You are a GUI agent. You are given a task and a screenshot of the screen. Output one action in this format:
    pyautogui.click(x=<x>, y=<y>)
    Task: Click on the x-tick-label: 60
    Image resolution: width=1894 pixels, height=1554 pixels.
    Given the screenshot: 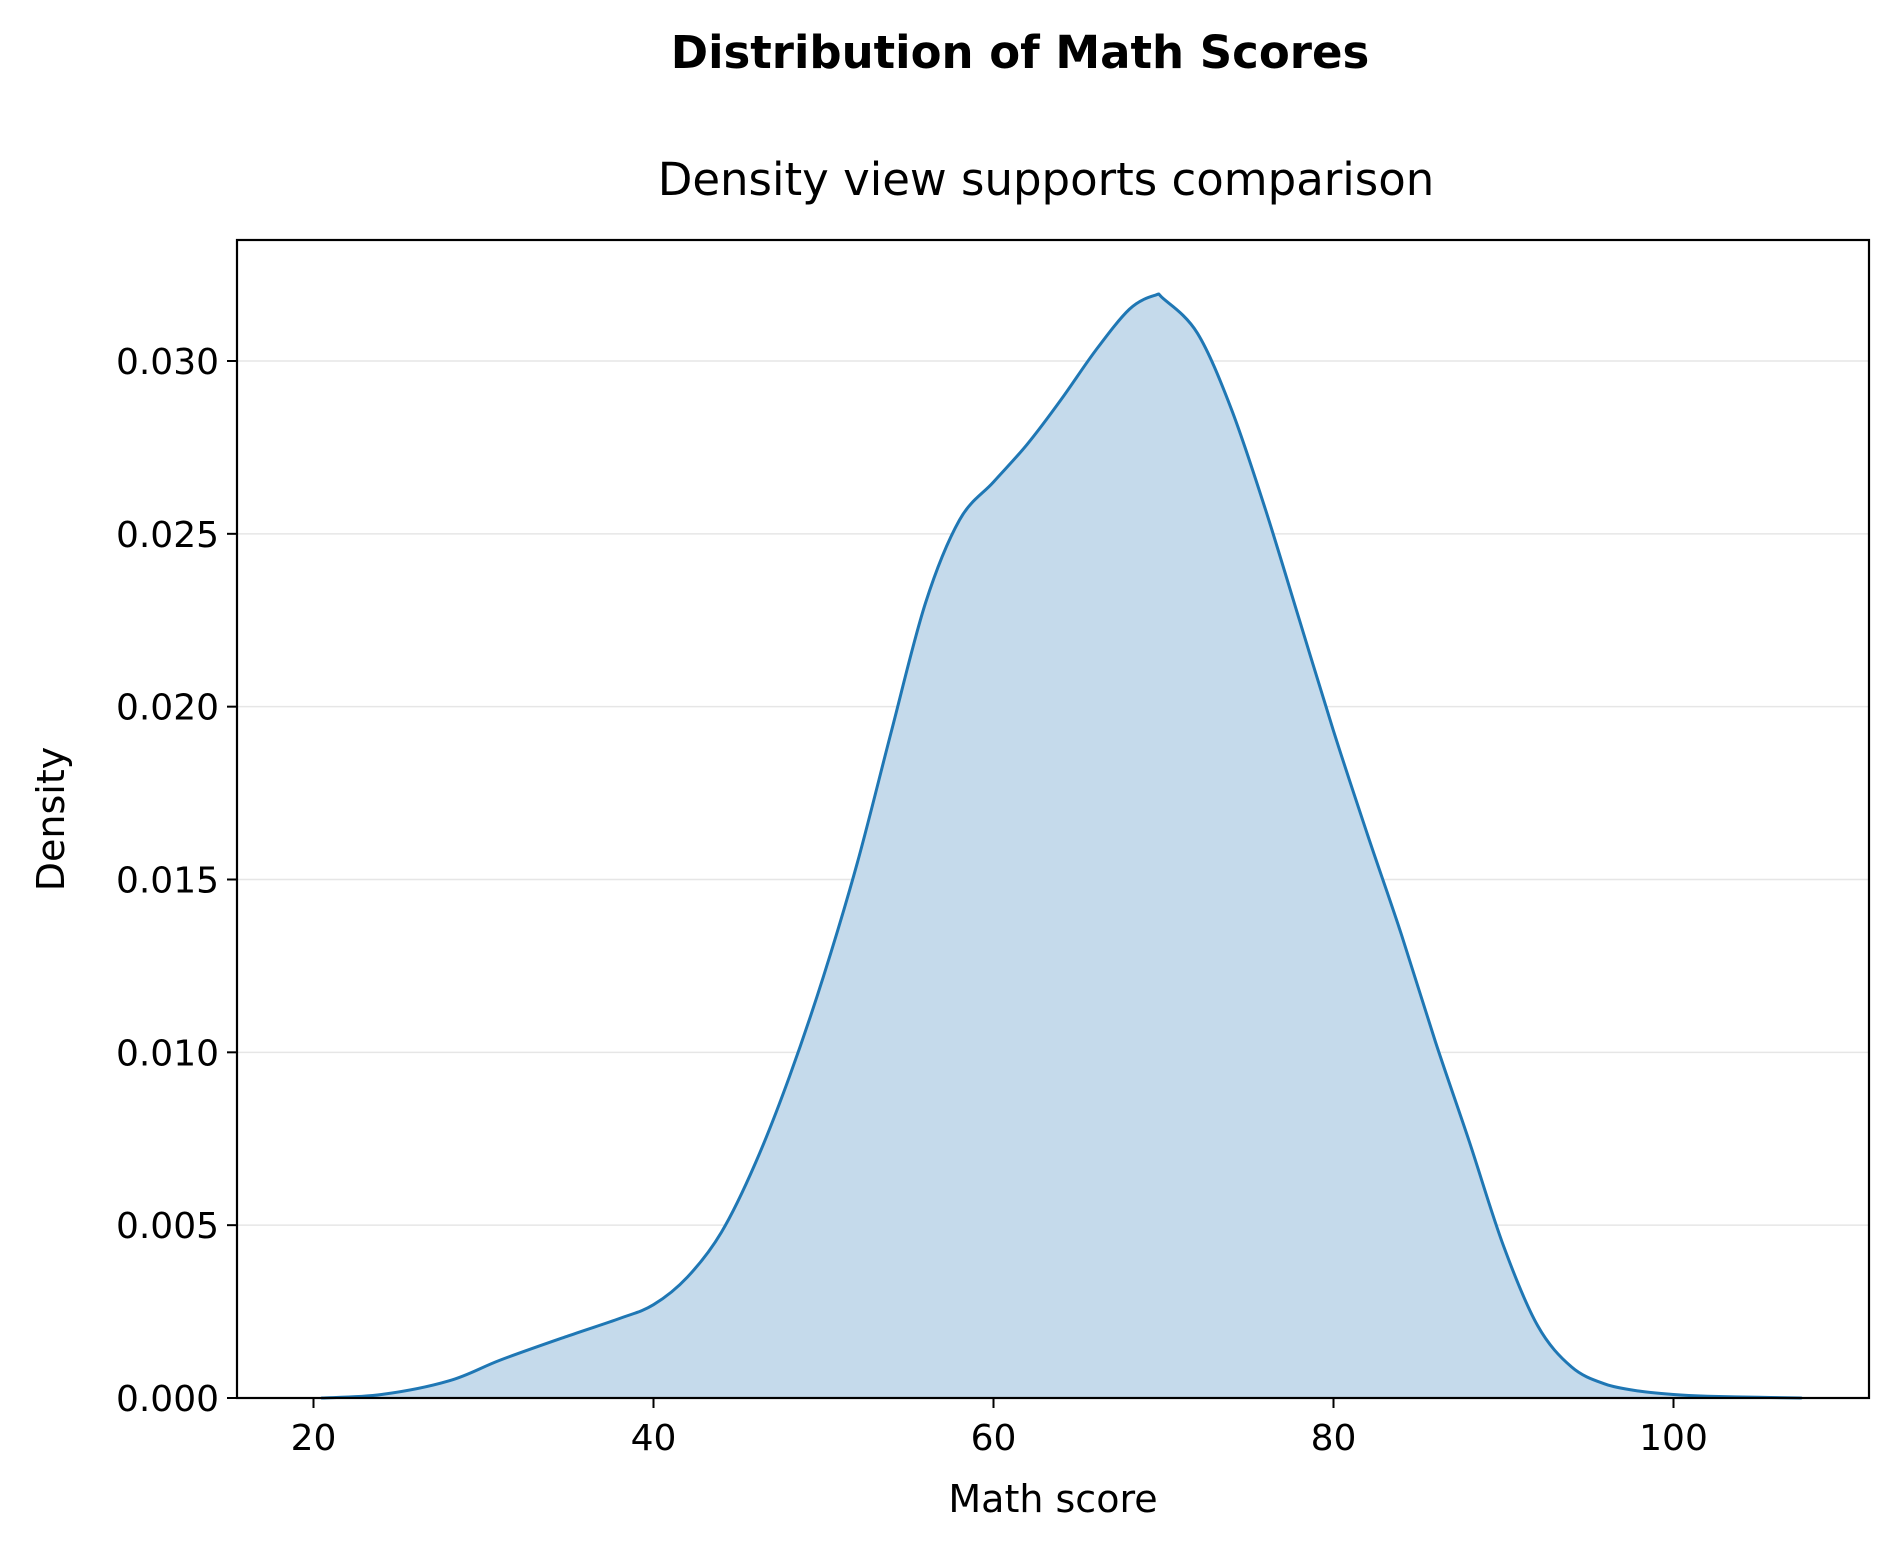 What is the action you would take?
    pyautogui.click(x=994, y=1438)
    